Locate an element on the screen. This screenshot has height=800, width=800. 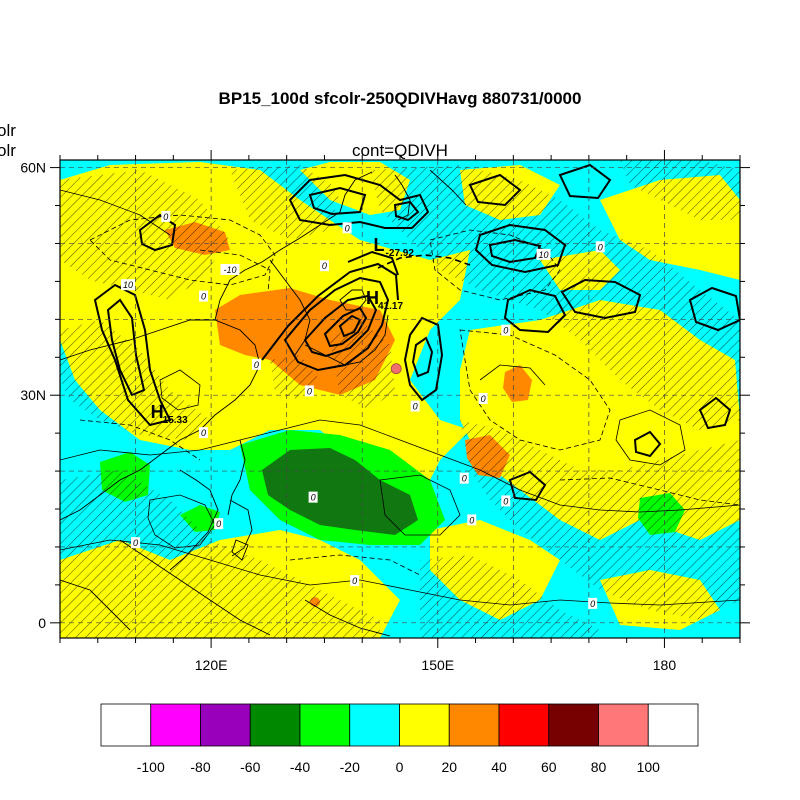
colorbar-label: 0 is located at coordinates (400, 767).